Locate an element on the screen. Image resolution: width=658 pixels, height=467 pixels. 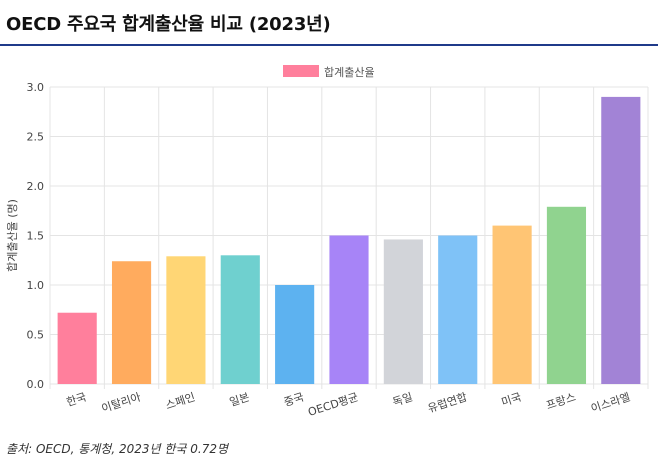
x-tick-label: 유럽연합 is located at coordinates (447, 403).